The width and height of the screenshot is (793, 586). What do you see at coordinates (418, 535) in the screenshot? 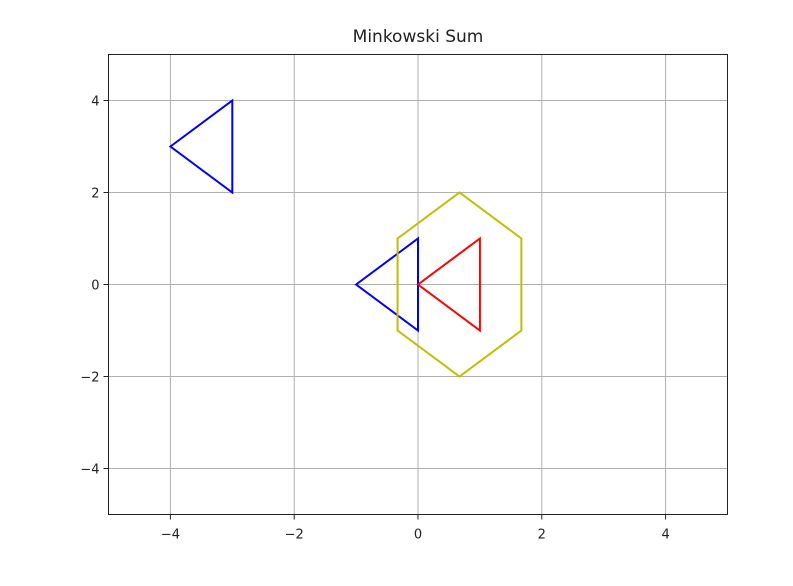
I see `x-tick-label: 0` at bounding box center [418, 535].